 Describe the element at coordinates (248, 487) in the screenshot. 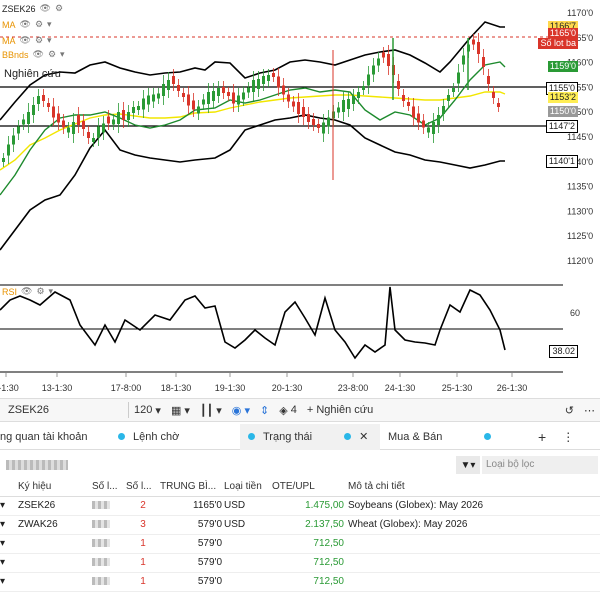

I see `col-currency: Loại tiền` at that location.